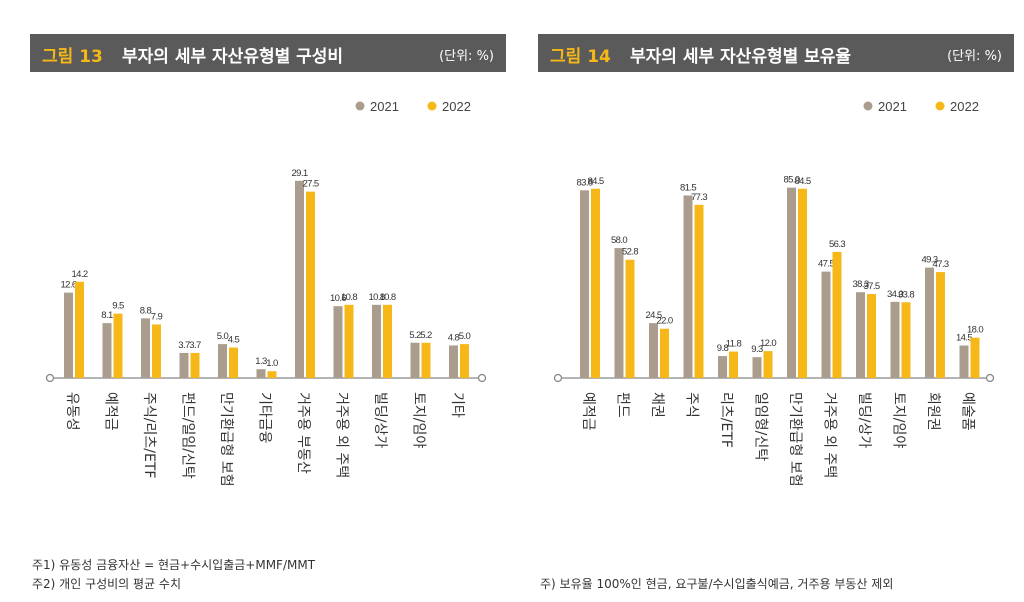  What do you see at coordinates (906, 294) in the screenshot?
I see `data-label-2022: 33.8` at bounding box center [906, 294].